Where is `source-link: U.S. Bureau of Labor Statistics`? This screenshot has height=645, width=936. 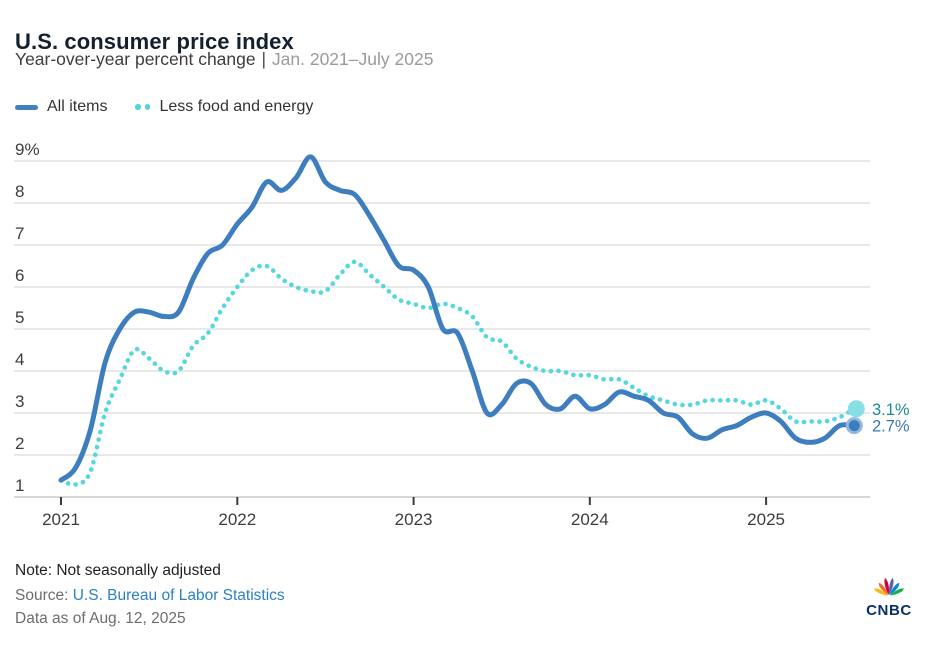 source-link: U.S. Bureau of Labor Statistics is located at coordinates (178, 595).